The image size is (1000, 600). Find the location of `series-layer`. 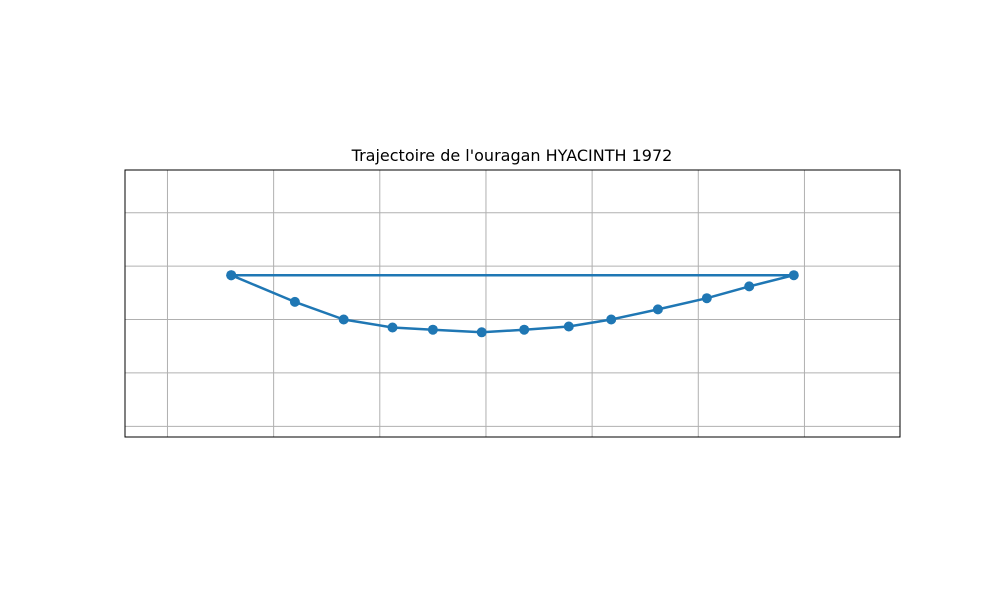

series-layer is located at coordinates (512, 304).